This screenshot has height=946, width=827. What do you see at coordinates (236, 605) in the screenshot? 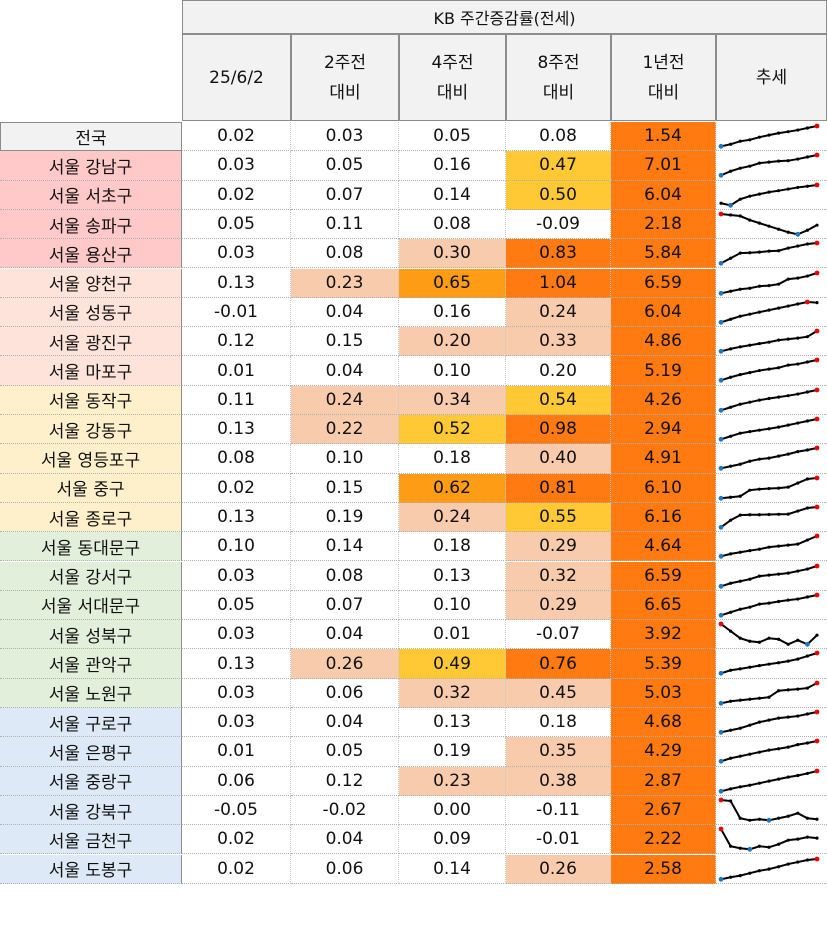
I see `value-cell: 0.05` at bounding box center [236, 605].